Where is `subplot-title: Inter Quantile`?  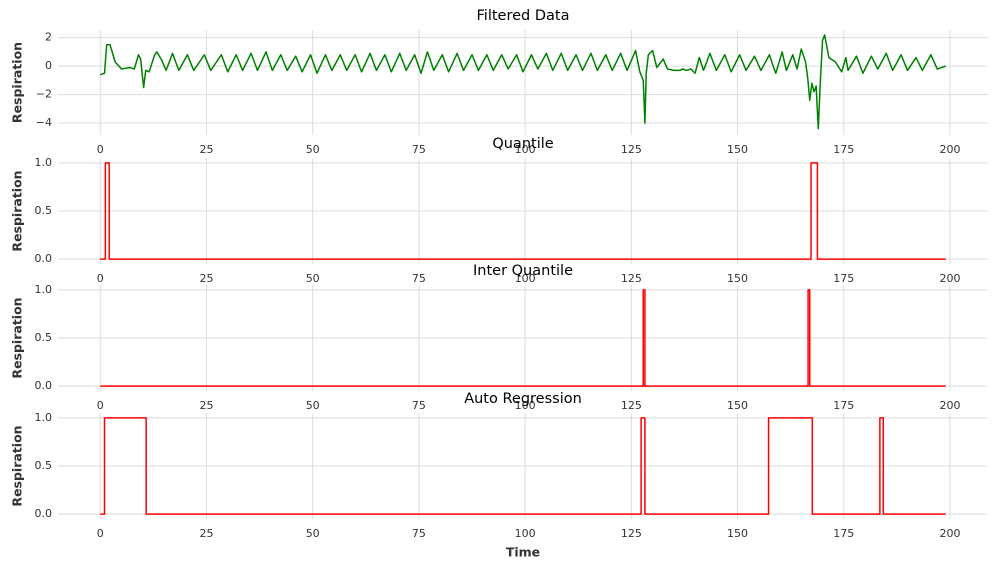
subplot-title: Inter Quantile is located at coordinates (523, 271).